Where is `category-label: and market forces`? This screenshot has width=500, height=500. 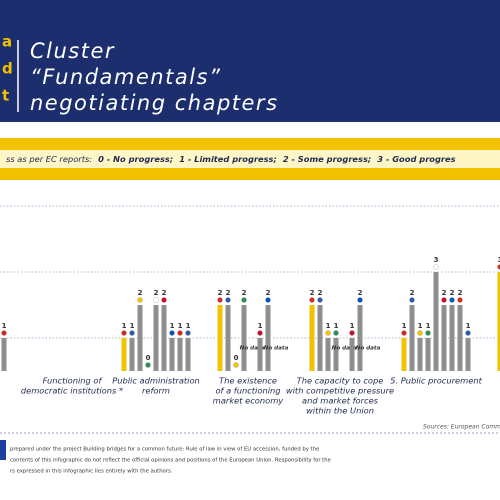 category-label: and market forces is located at coordinates (340, 401).